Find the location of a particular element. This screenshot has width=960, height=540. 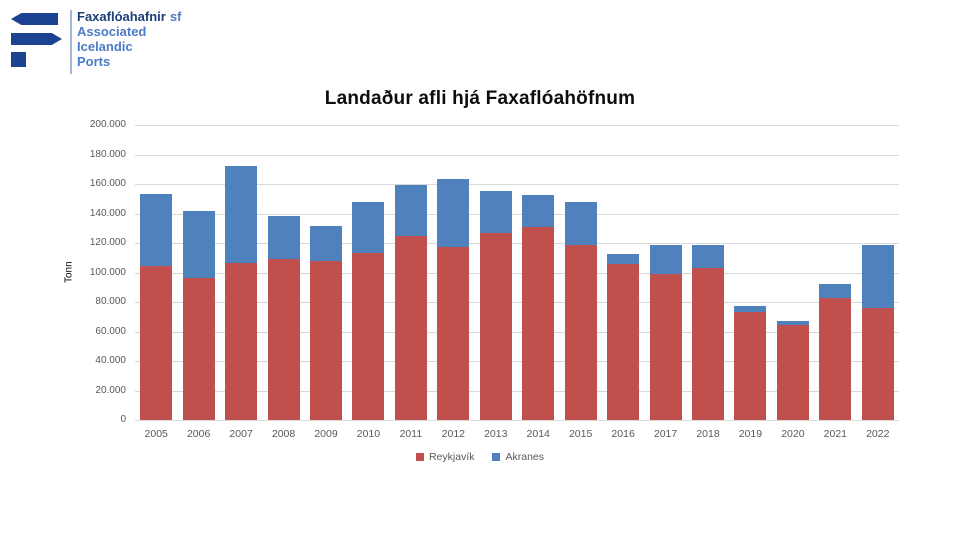

bar-reykjavik-2006 is located at coordinates (198, 349).